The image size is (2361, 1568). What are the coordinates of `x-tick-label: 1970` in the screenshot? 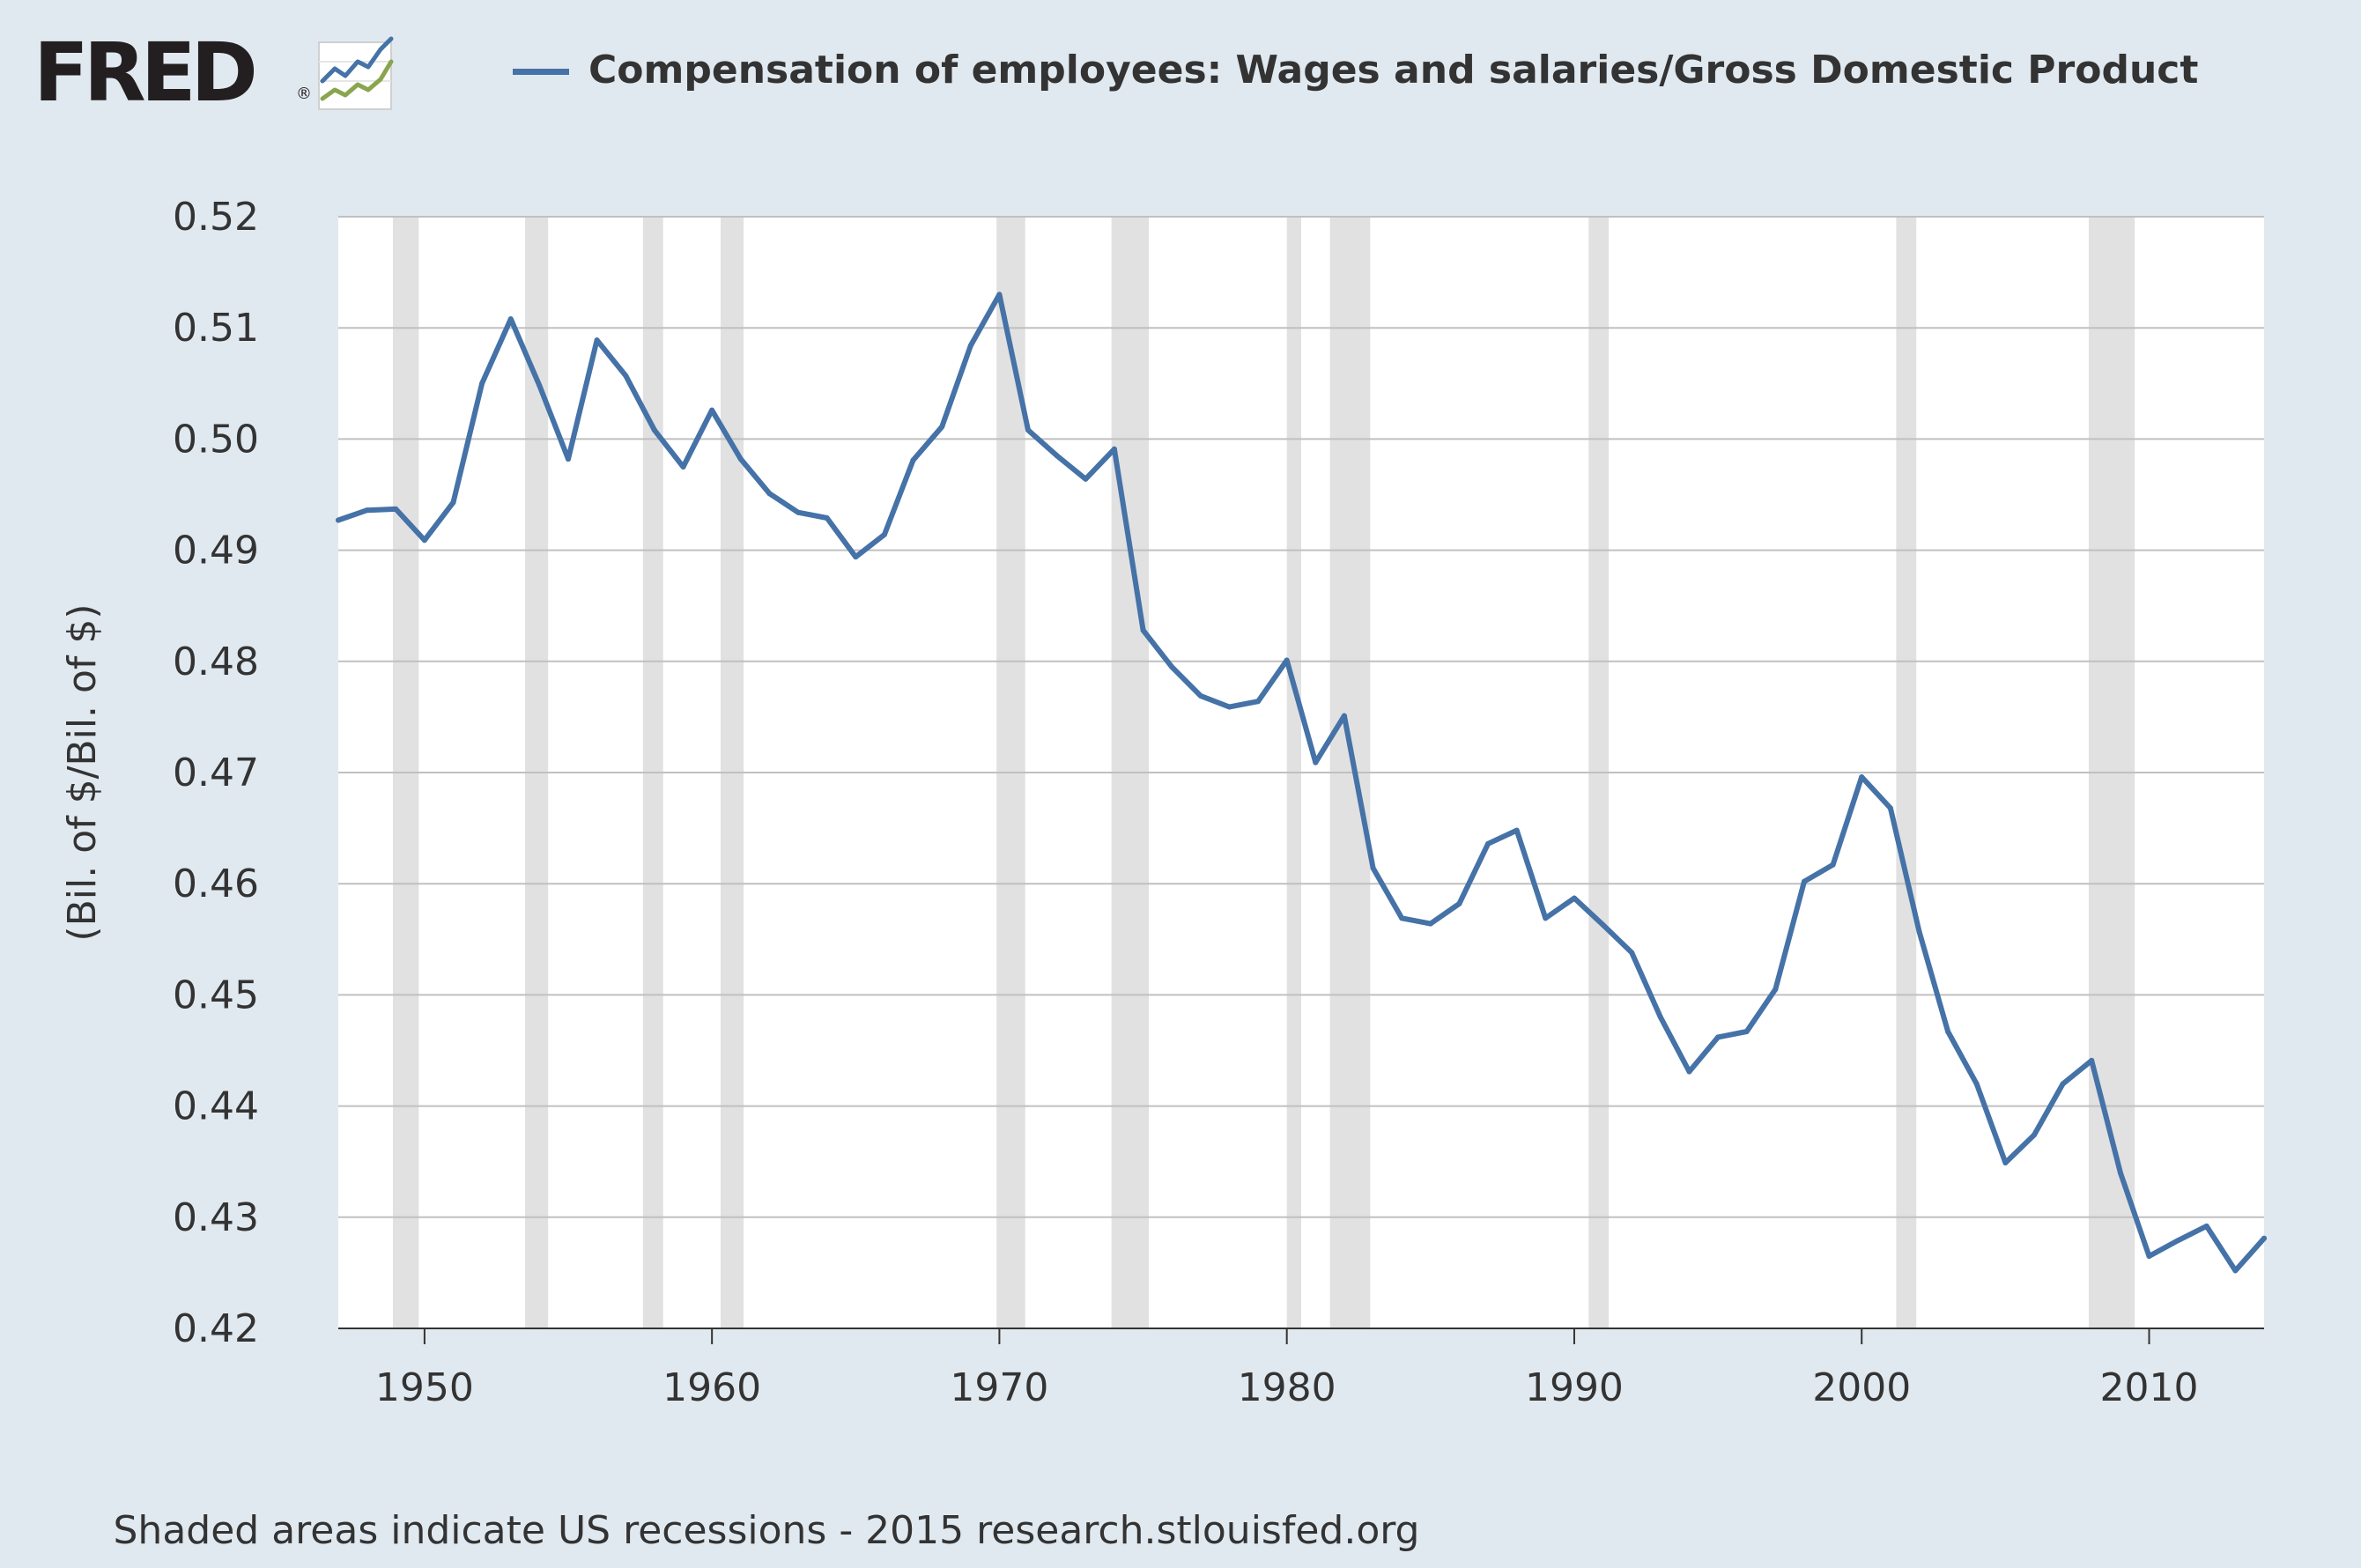 It's located at (999, 1387).